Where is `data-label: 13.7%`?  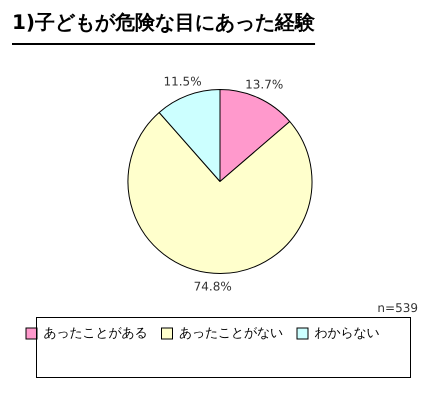
data-label: 13.7% is located at coordinates (264, 84).